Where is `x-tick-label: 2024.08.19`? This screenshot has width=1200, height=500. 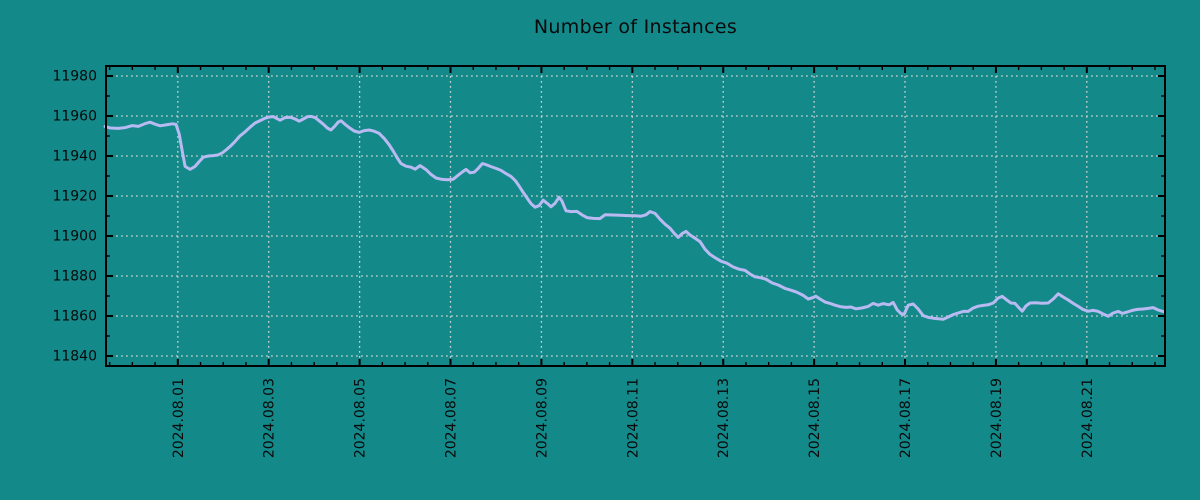
x-tick-label: 2024.08.19 is located at coordinates (997, 418).